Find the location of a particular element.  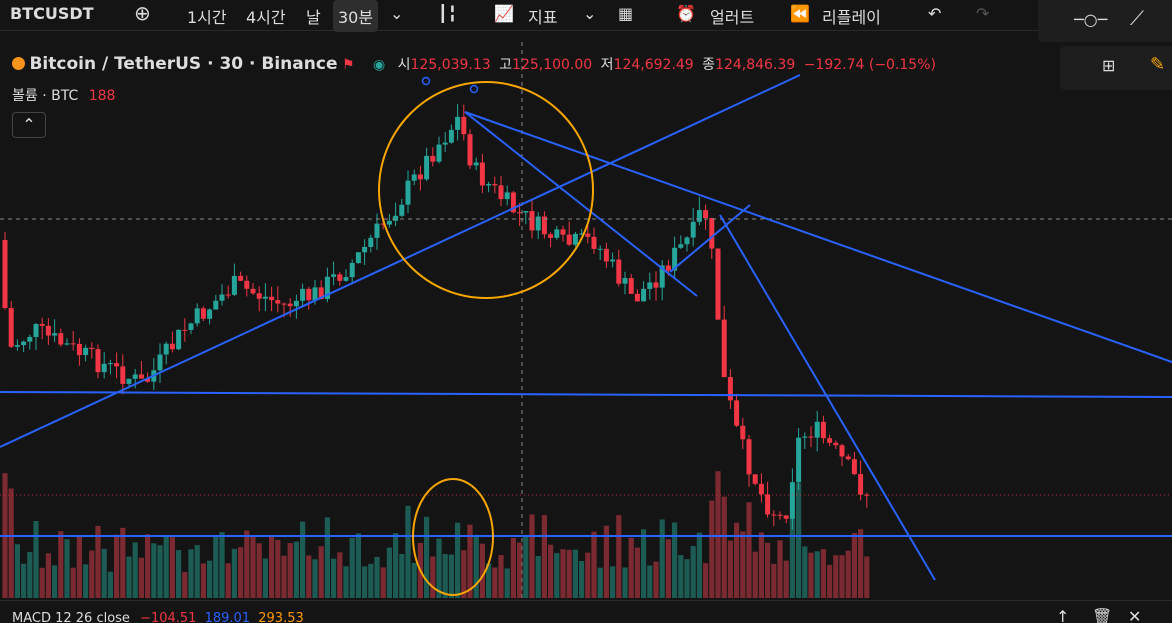

add-symbol: ⊕ is located at coordinates (142, 13).